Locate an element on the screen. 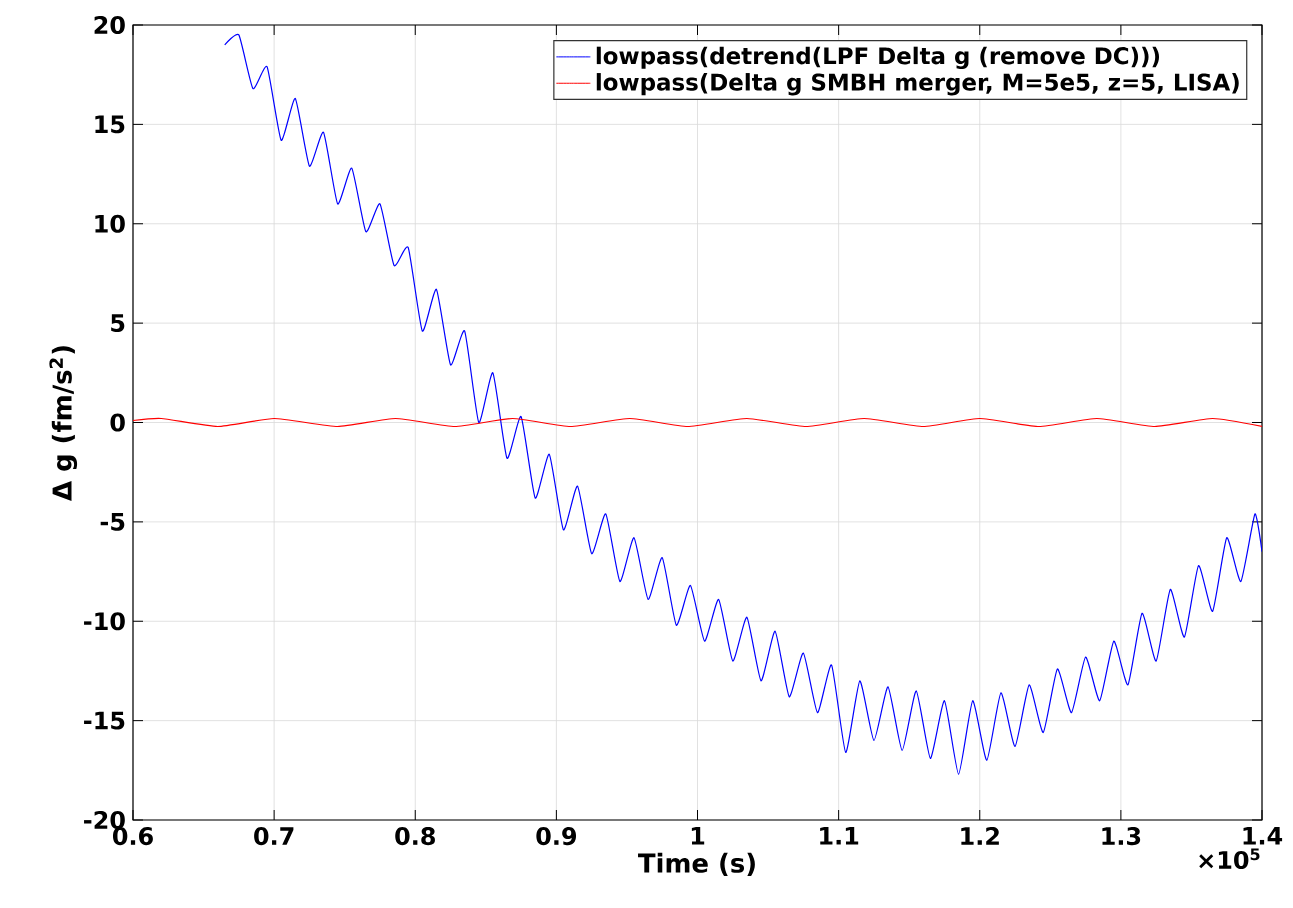  y-tick-label: 0 is located at coordinates (117, 422).